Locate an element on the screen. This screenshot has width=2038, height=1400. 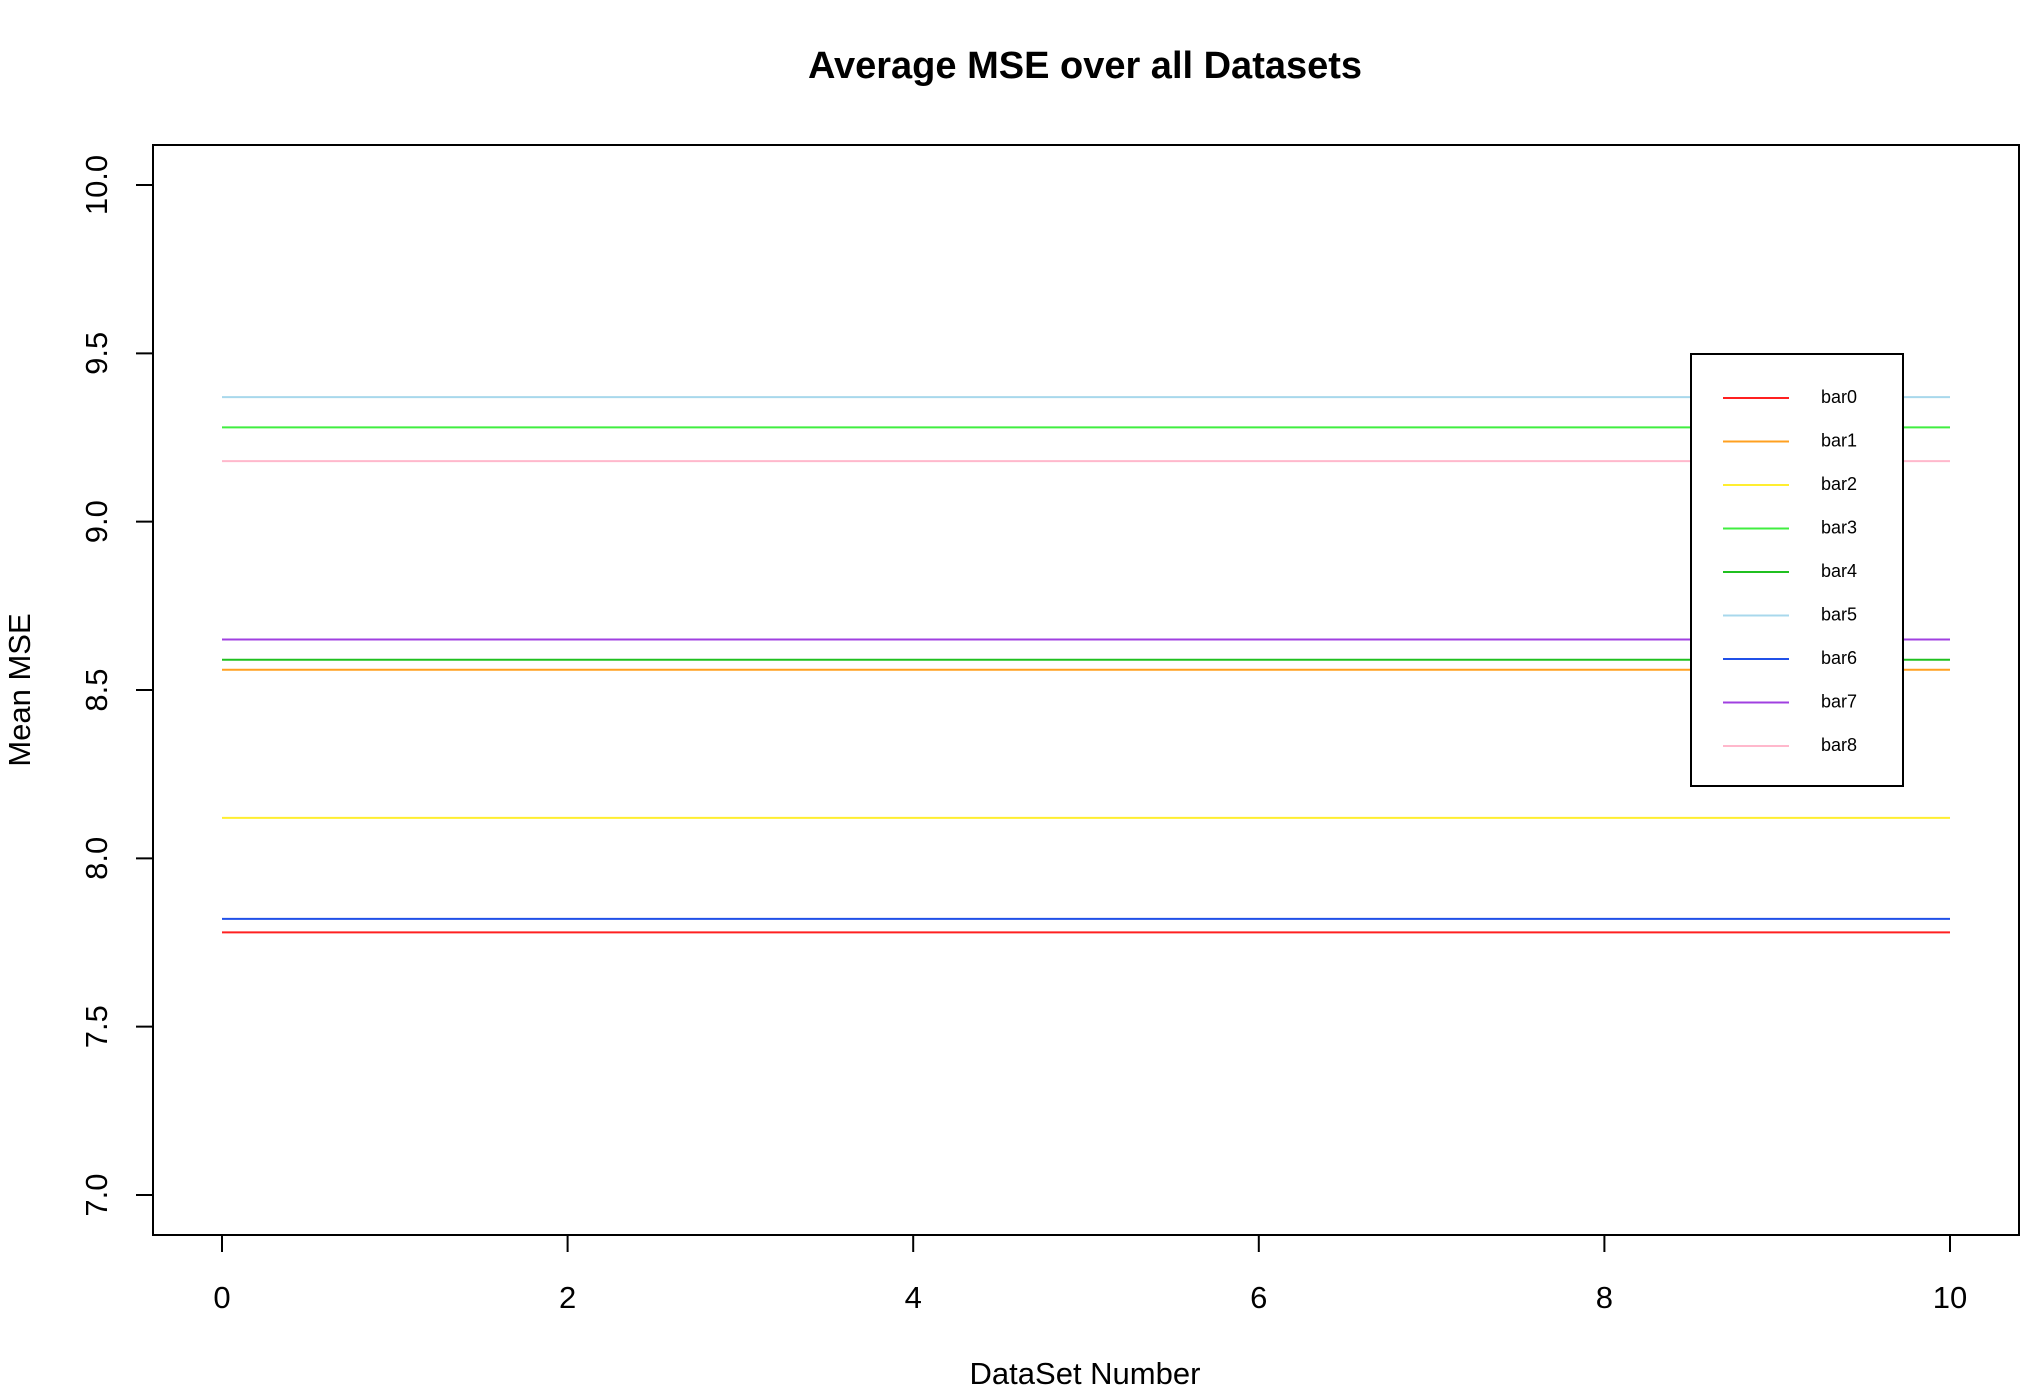
legend-label-bar2: bar2 is located at coordinates (1839, 484).